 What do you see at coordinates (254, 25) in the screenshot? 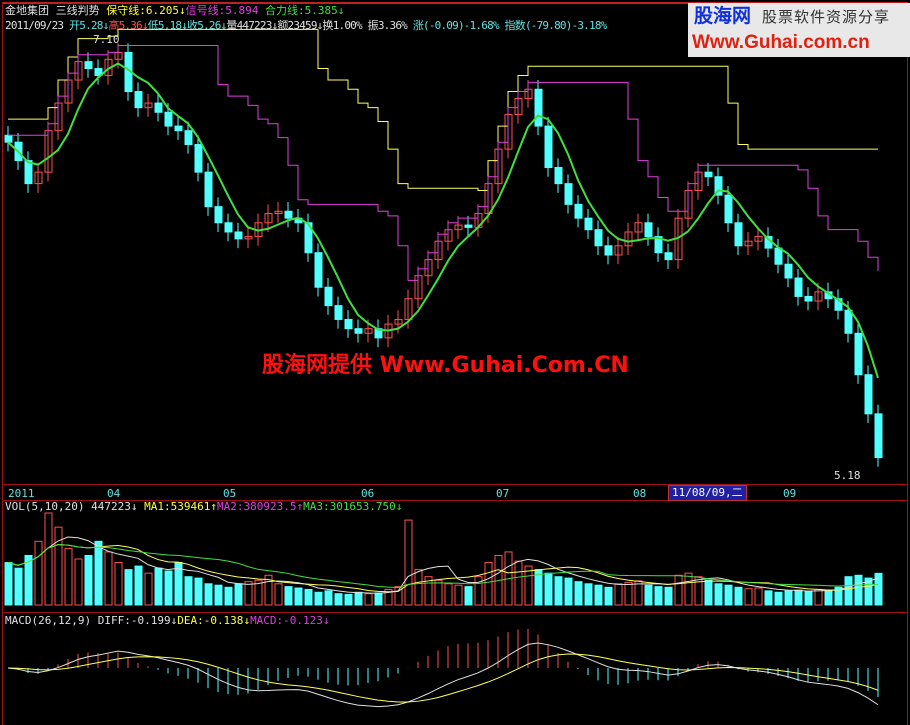
I see `volume: 447223` at bounding box center [254, 25].